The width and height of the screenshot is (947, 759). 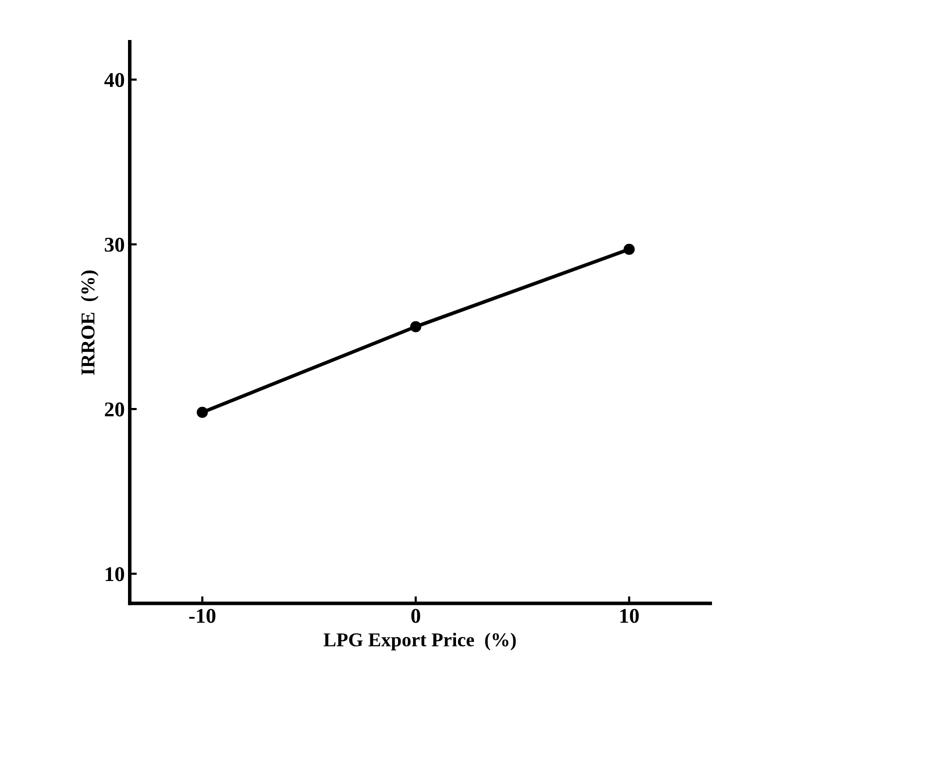 What do you see at coordinates (114, 80) in the screenshot?
I see `y-tick-label: 40` at bounding box center [114, 80].